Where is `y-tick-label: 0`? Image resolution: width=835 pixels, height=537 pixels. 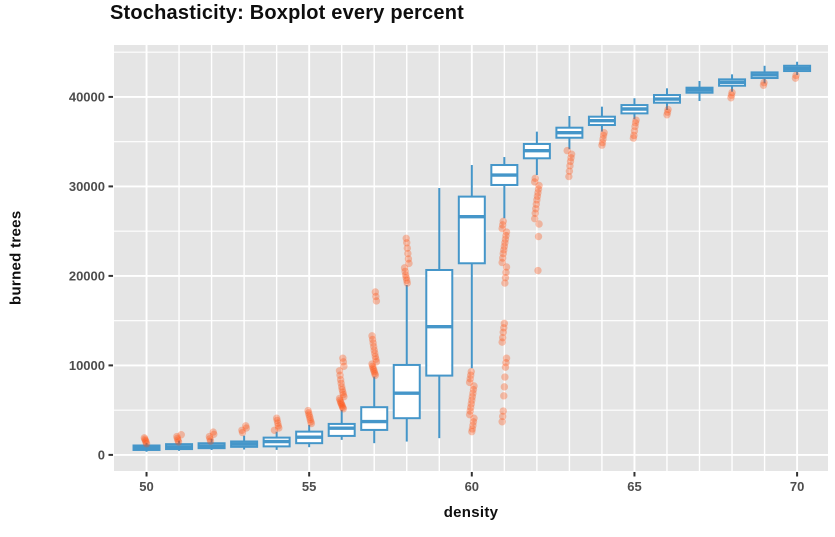 y-tick-label: 0 is located at coordinates (101, 454).